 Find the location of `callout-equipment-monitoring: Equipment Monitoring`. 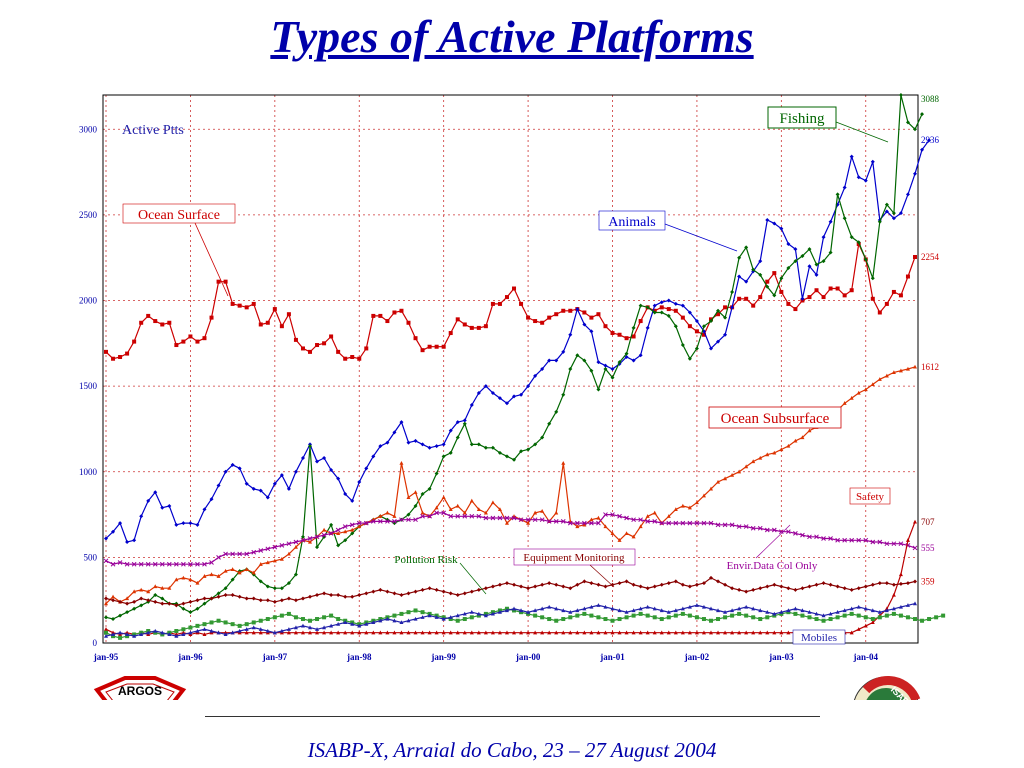

callout-equipment-monitoring: Equipment Monitoring is located at coordinates (574, 568).